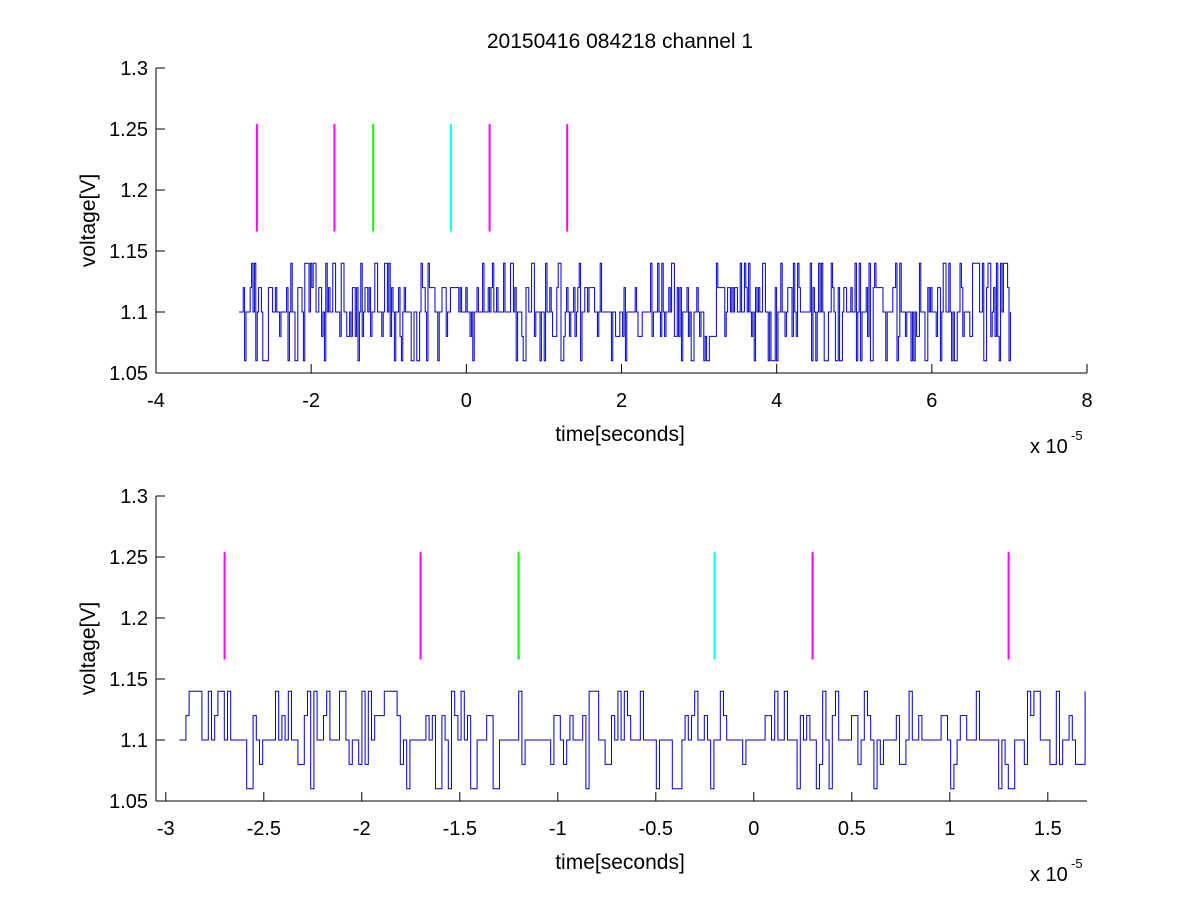  I want to click on x-tick-label: 2, so click(621, 401).